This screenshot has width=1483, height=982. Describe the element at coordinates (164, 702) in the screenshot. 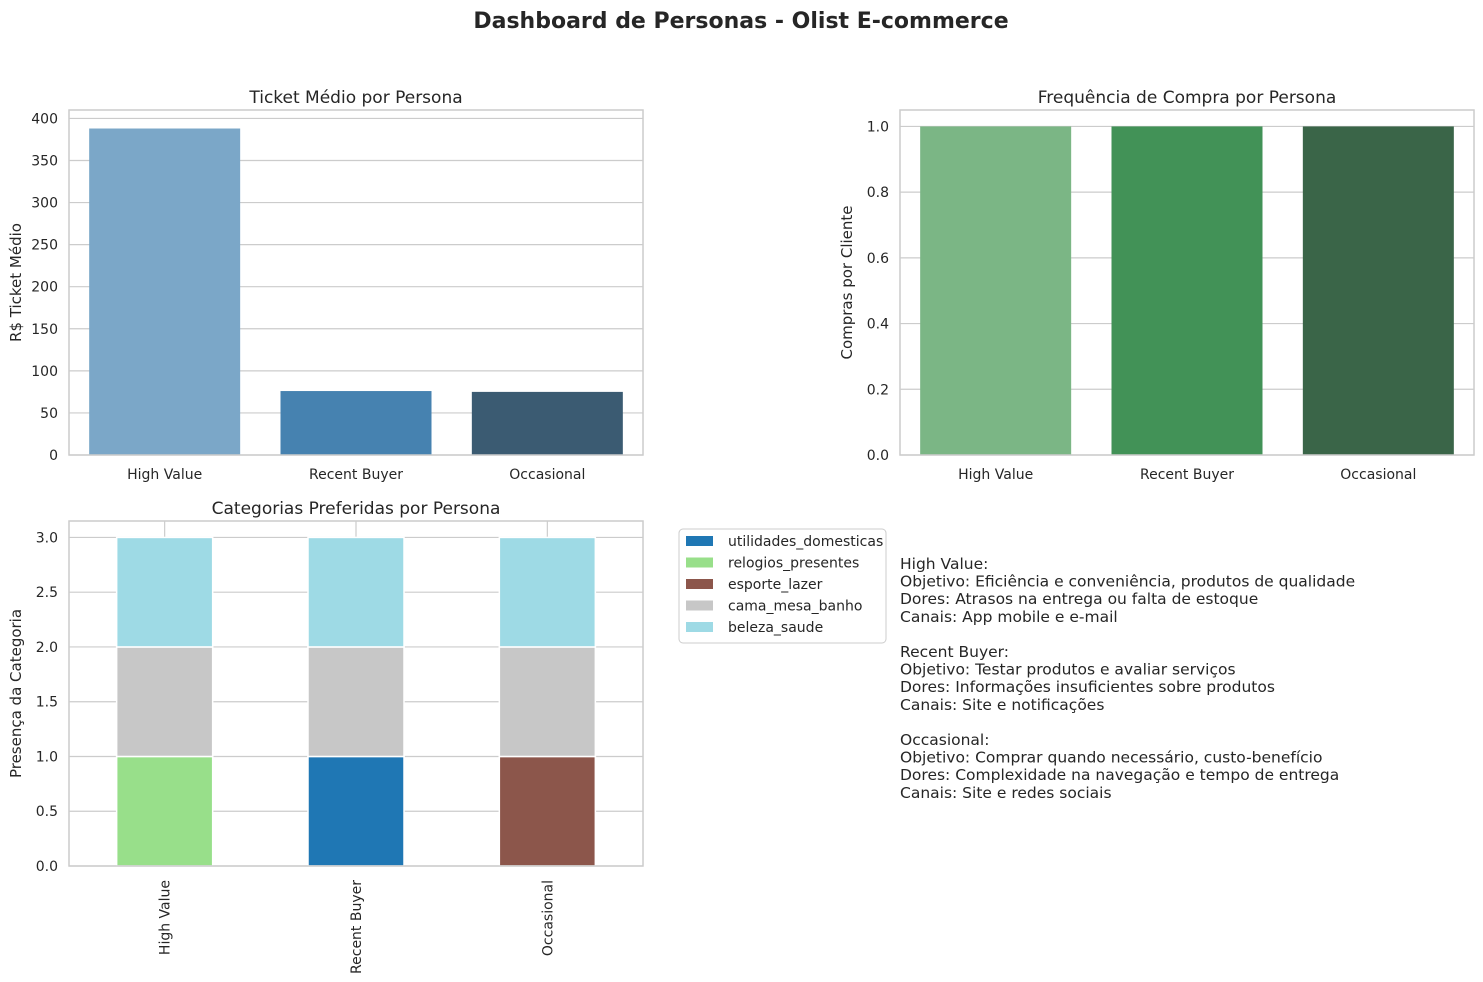

I see `bar-high-value-cama-mesa-banho` at that location.